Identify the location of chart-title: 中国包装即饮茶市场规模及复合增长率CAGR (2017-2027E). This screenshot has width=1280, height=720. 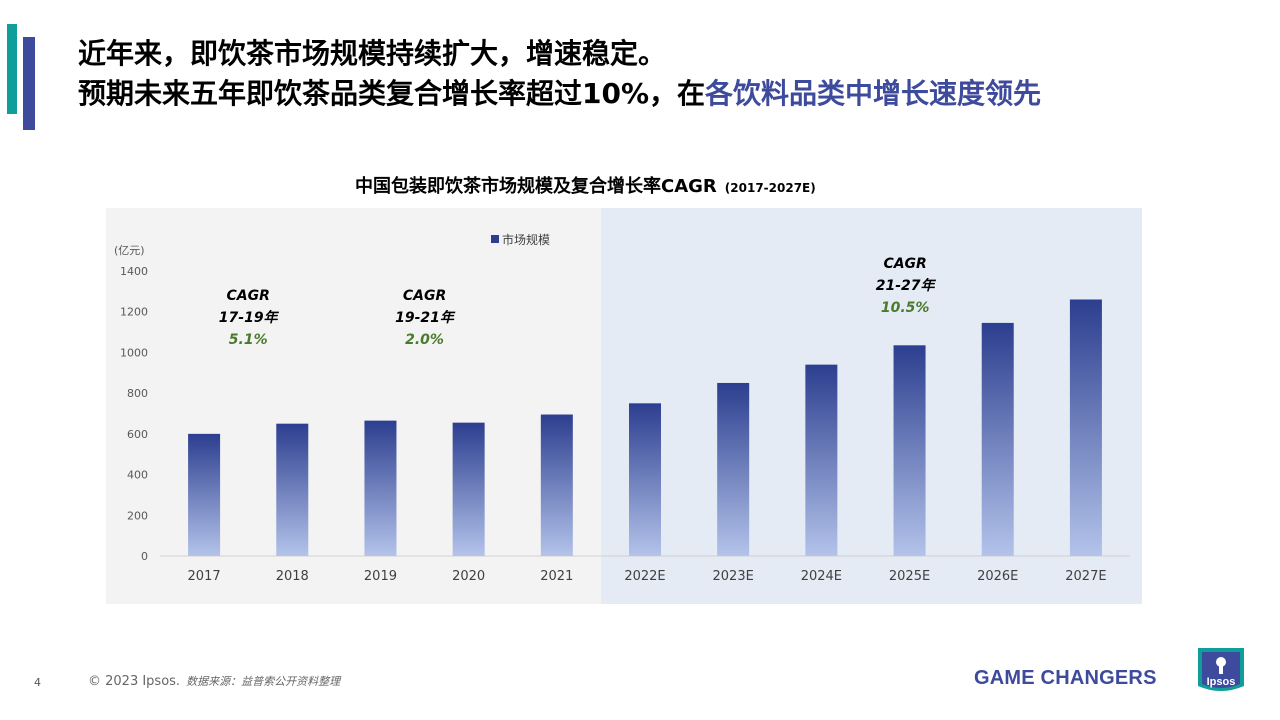
(585, 185).